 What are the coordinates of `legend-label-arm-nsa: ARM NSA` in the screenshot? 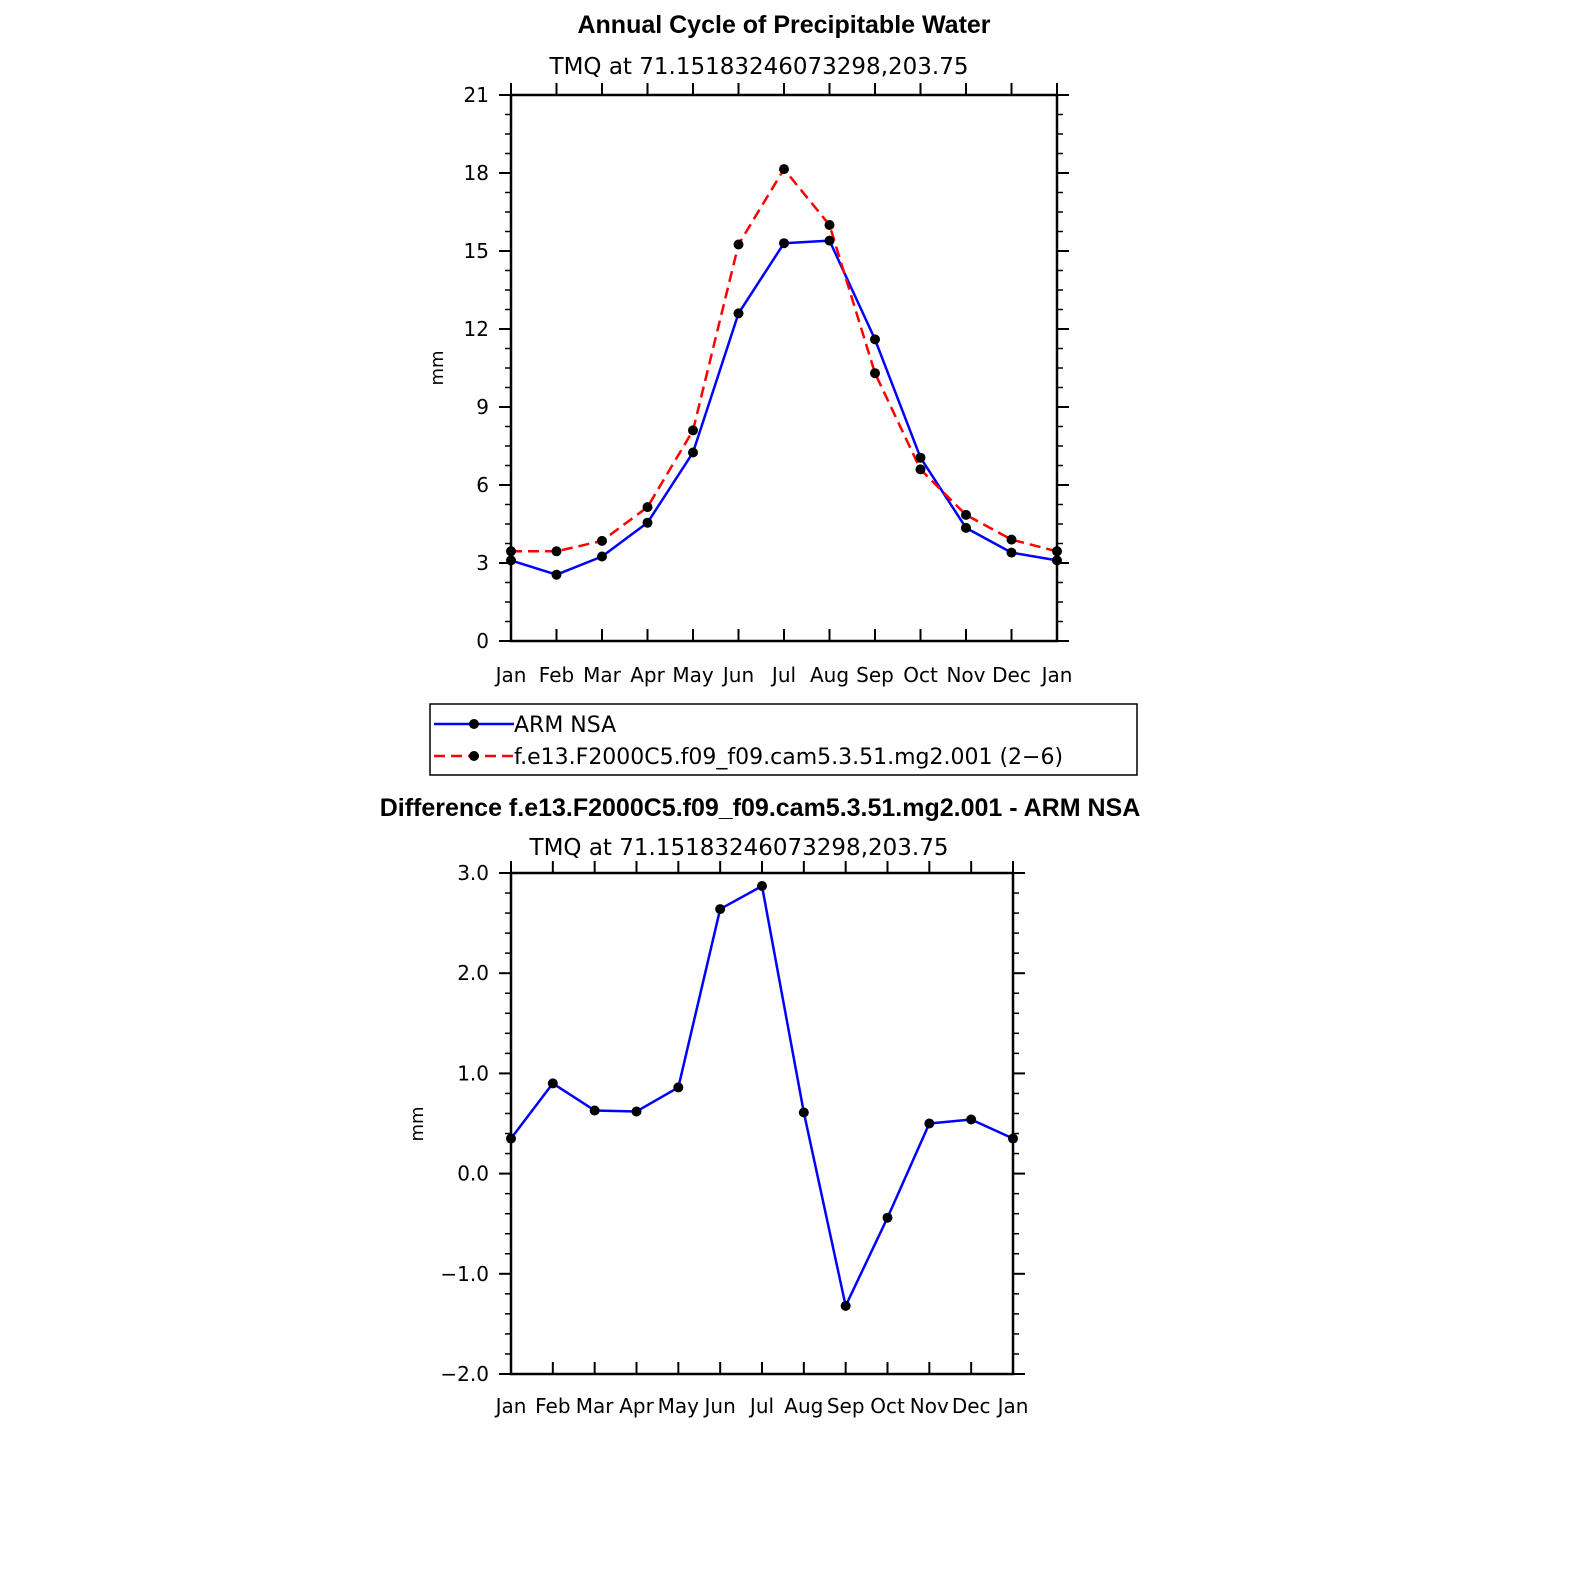 It's located at (565, 725).